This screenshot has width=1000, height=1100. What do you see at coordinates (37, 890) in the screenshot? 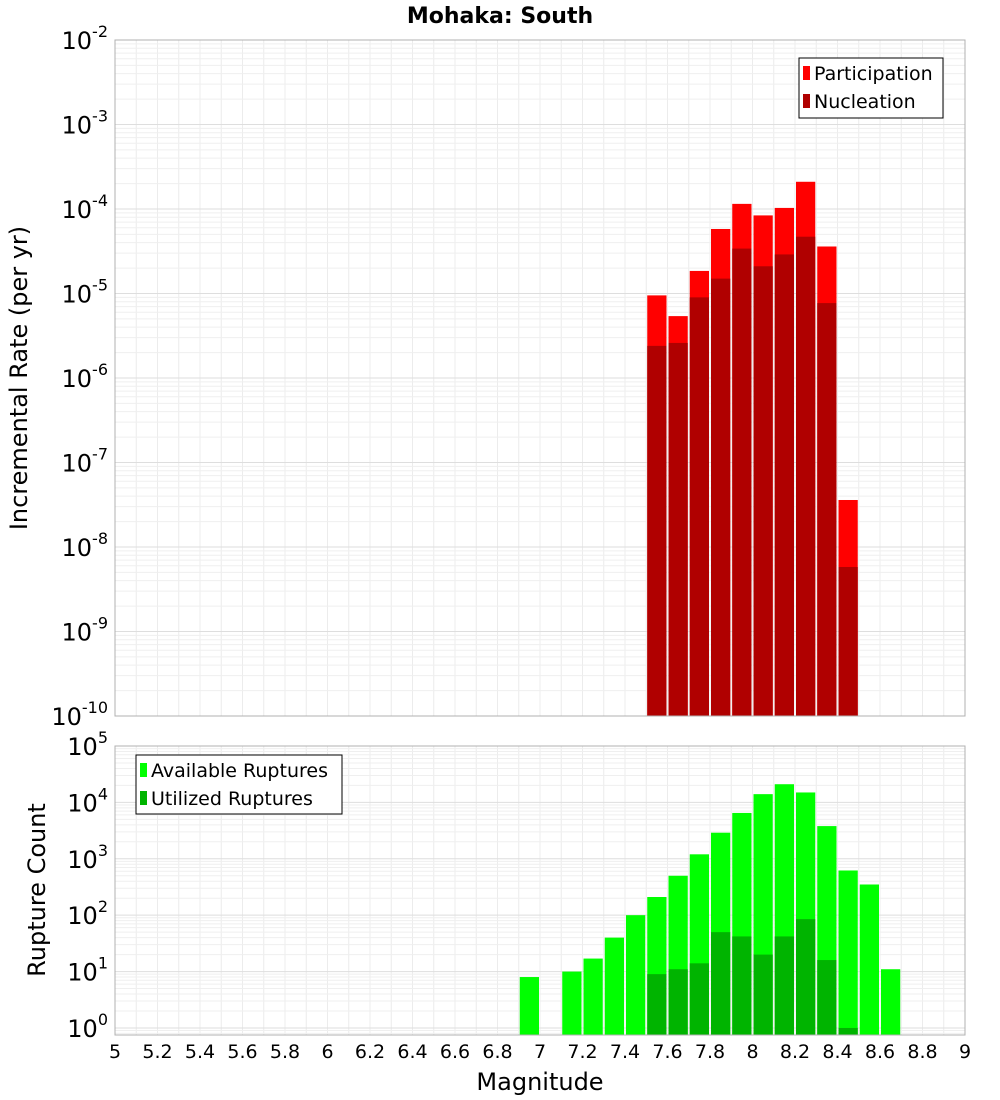
I see `bottom-y-axis-label: Rupture Count` at bounding box center [37, 890].